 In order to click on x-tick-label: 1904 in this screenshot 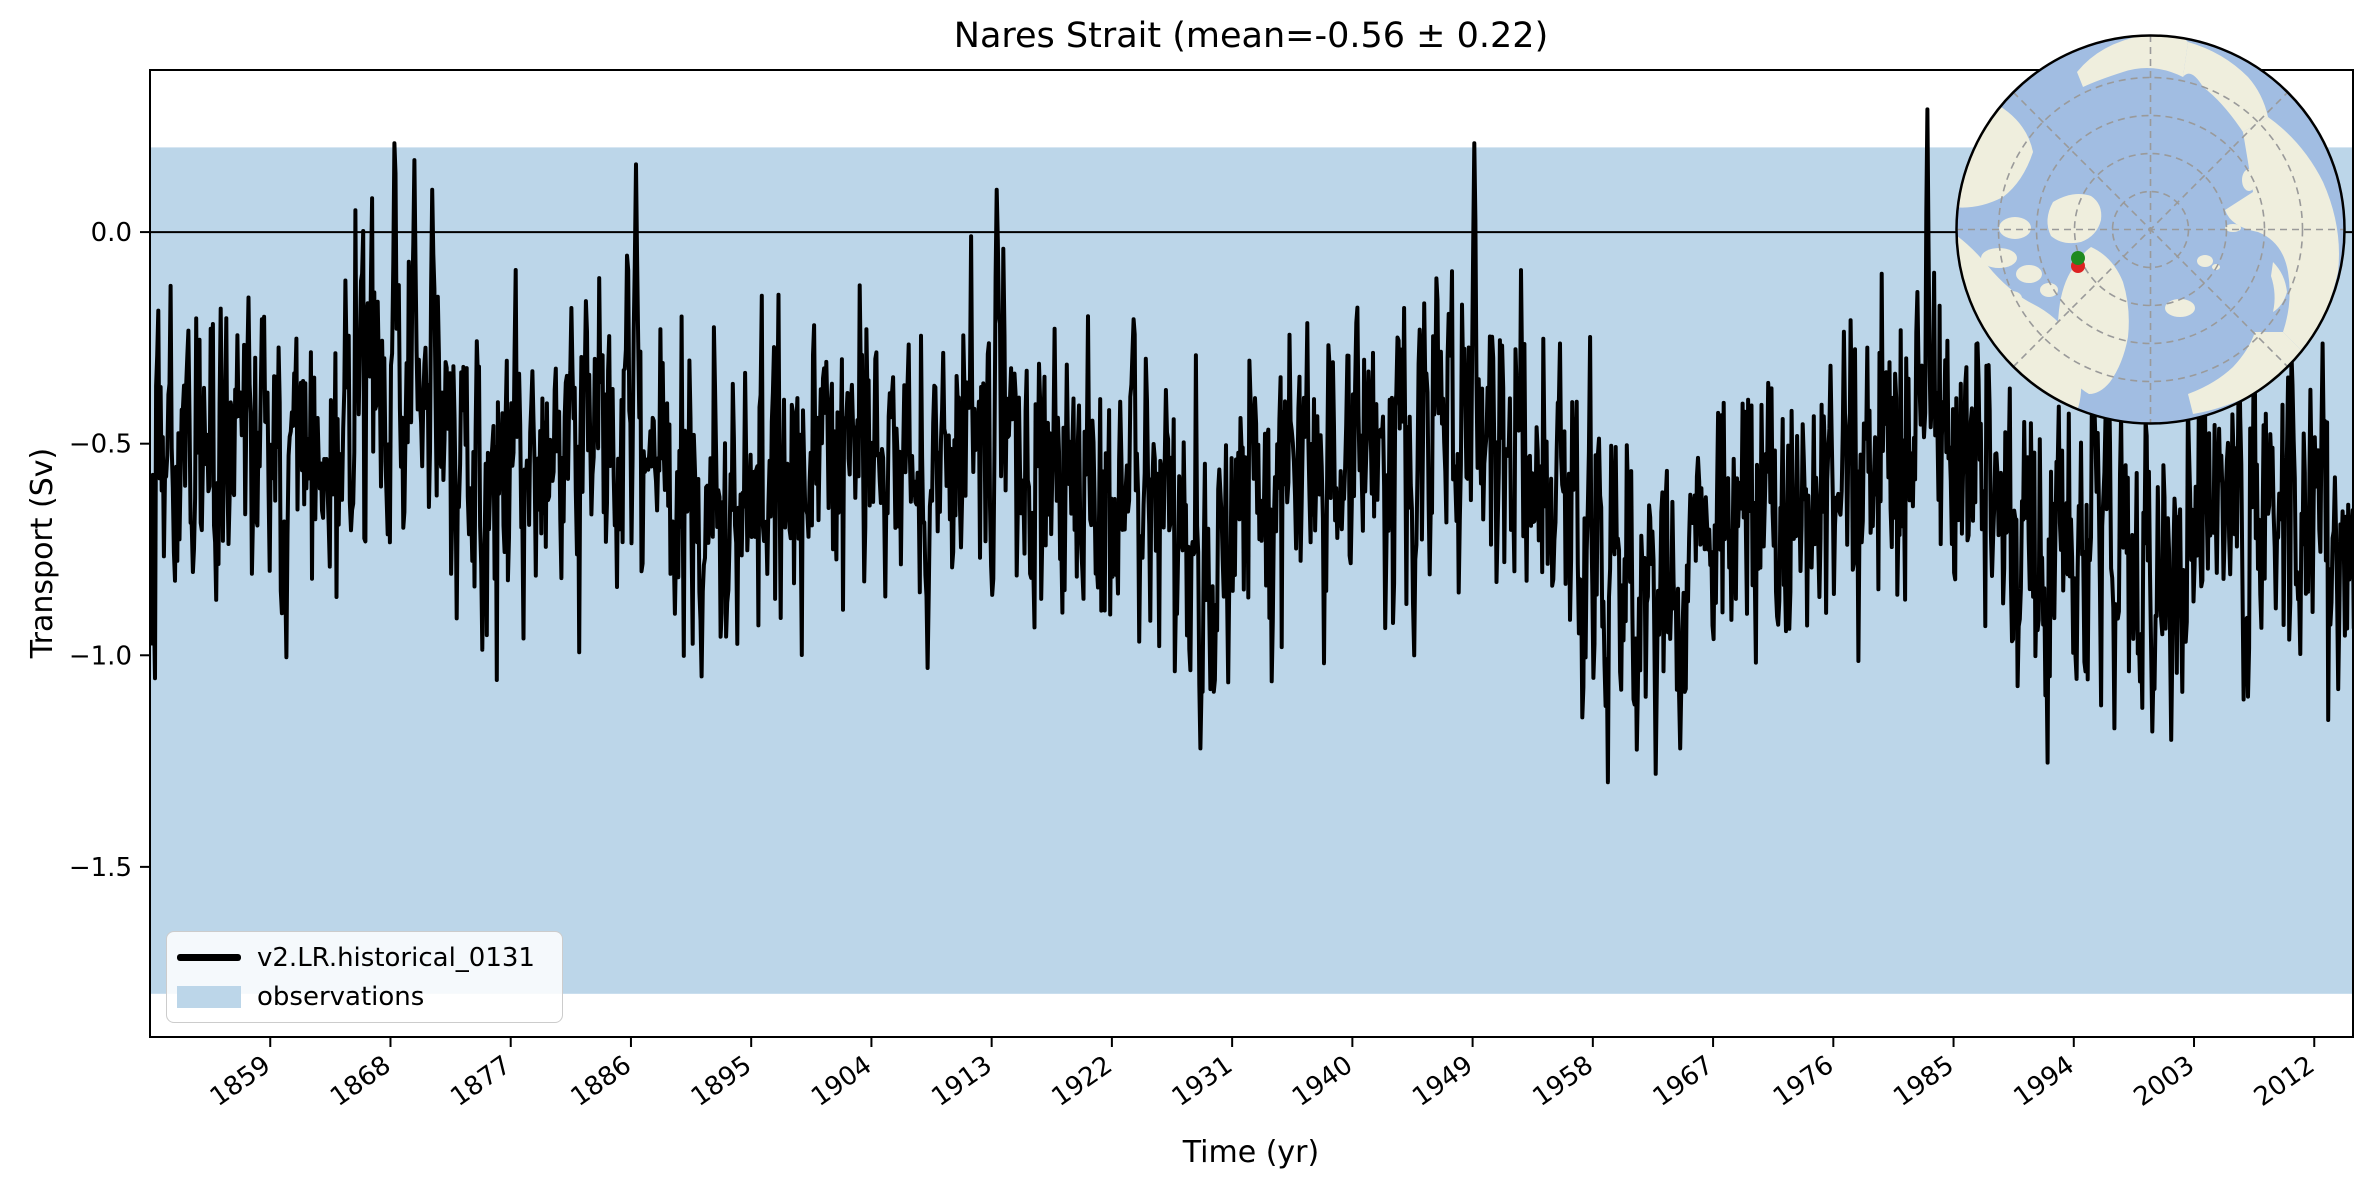, I will do `click(841, 1081)`.